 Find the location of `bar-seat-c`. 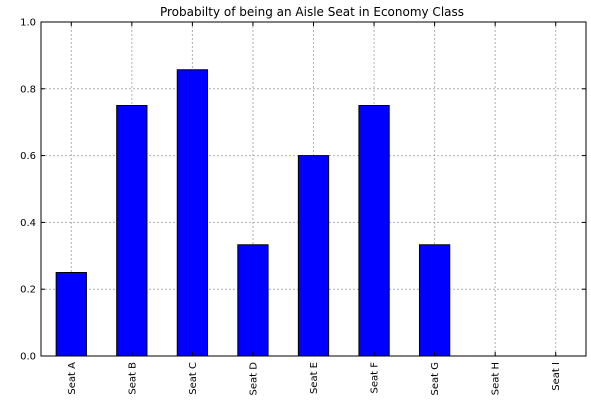

bar-seat-c is located at coordinates (192, 213).